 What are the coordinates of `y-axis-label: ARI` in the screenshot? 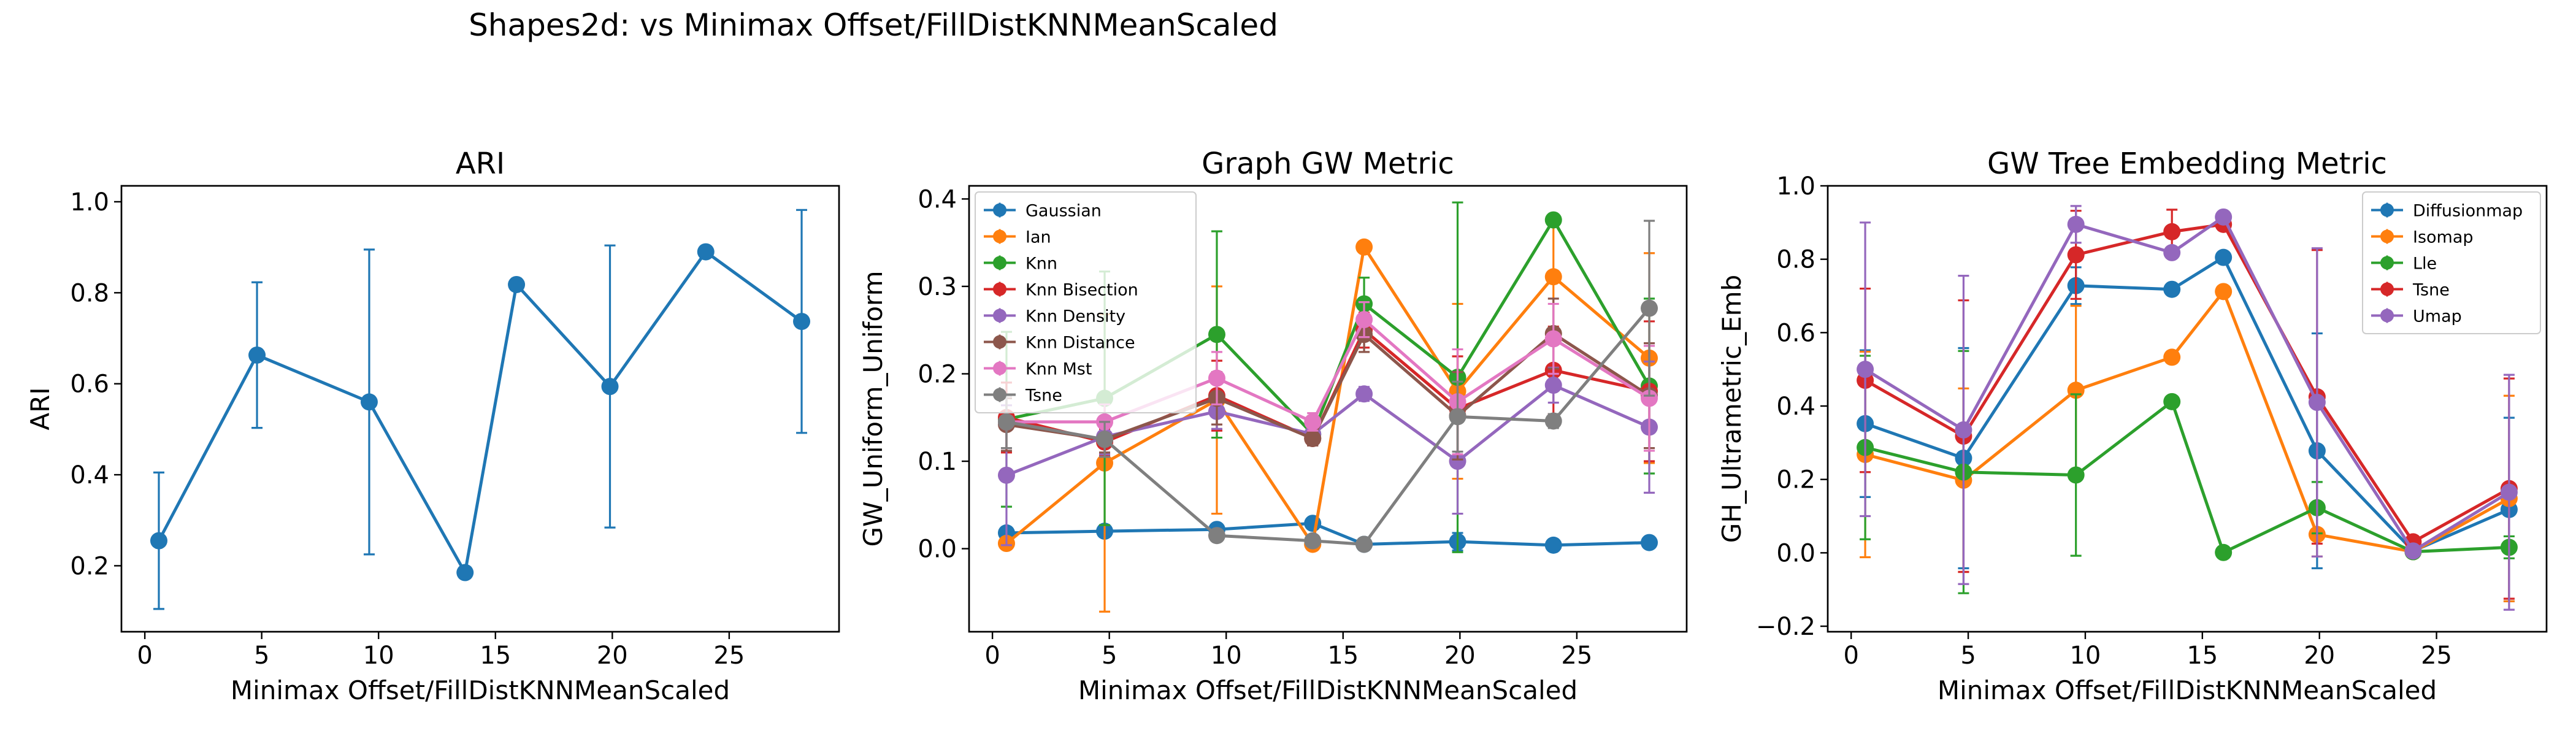 It's located at (40, 408).